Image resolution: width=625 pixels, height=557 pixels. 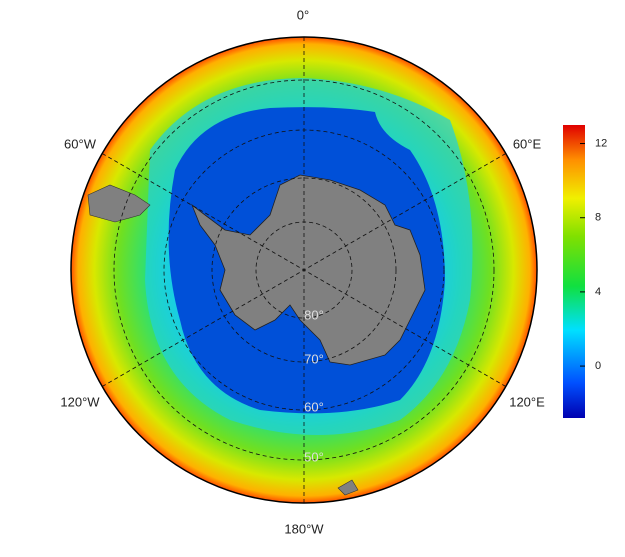 I want to click on colorbar, so click(x=574, y=271).